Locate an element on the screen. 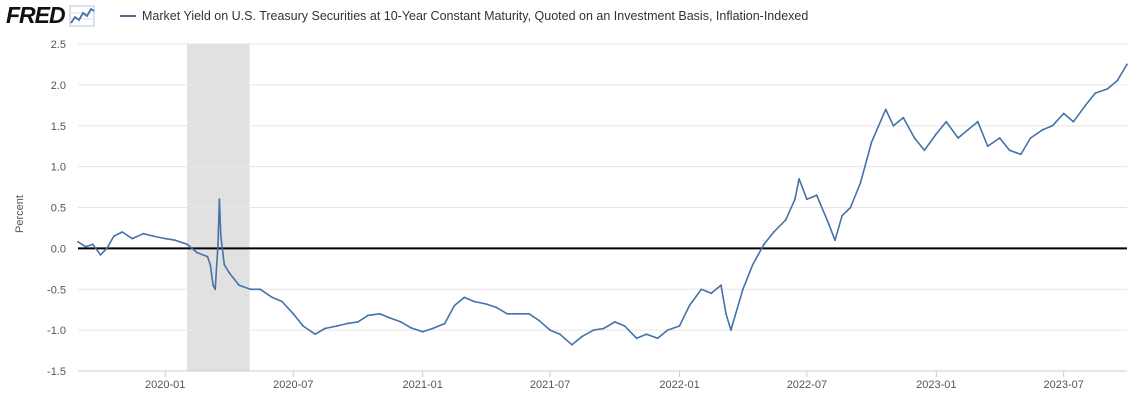 The height and width of the screenshot is (400, 1138). y-tick-label: 1.0 is located at coordinates (58, 168).